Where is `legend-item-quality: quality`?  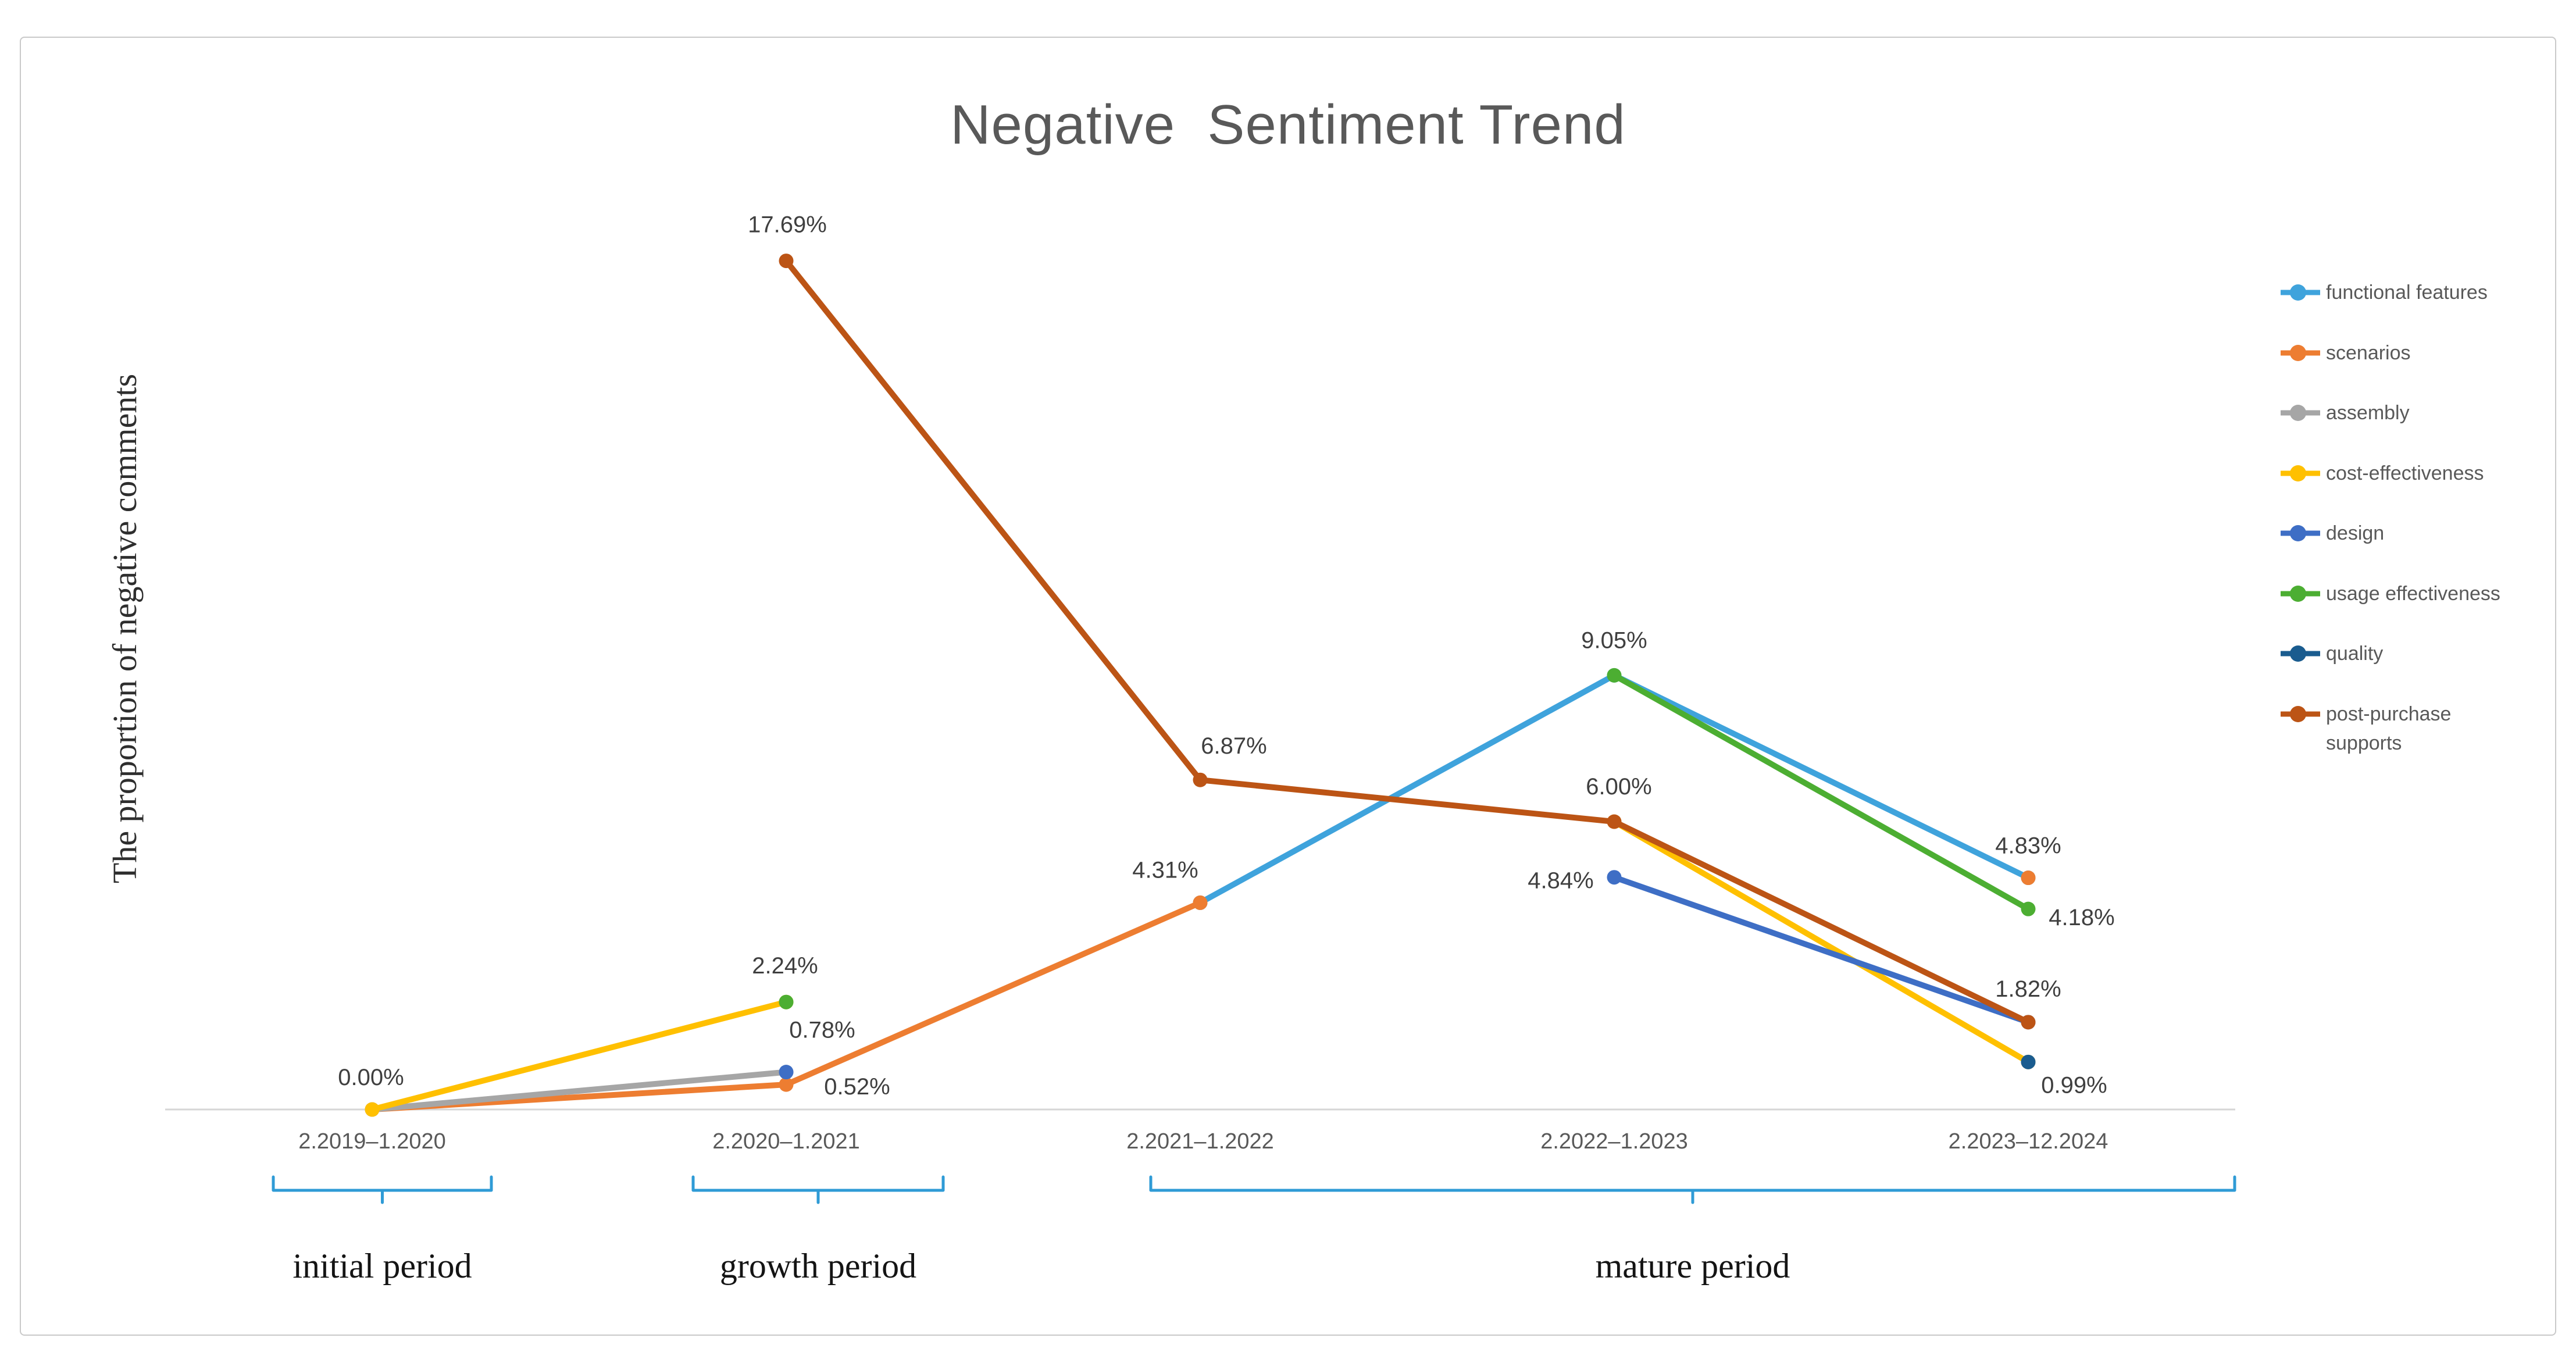
legend-item-quality: quality is located at coordinates (2332, 653).